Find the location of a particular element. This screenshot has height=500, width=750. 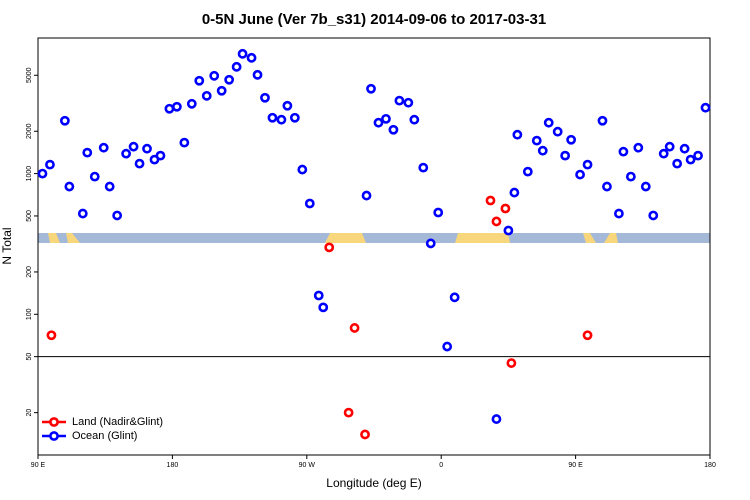

y-tick-label: 500 is located at coordinates (29, 216).